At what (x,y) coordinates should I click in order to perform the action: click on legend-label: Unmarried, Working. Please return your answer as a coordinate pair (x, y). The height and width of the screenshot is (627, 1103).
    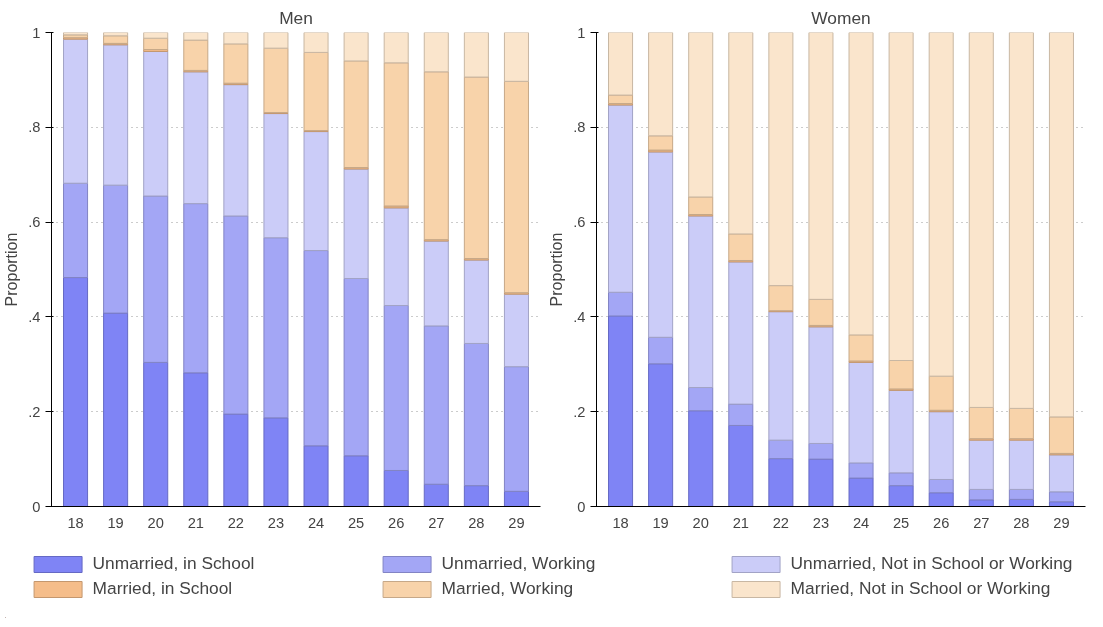
    Looking at the image, I should click on (519, 563).